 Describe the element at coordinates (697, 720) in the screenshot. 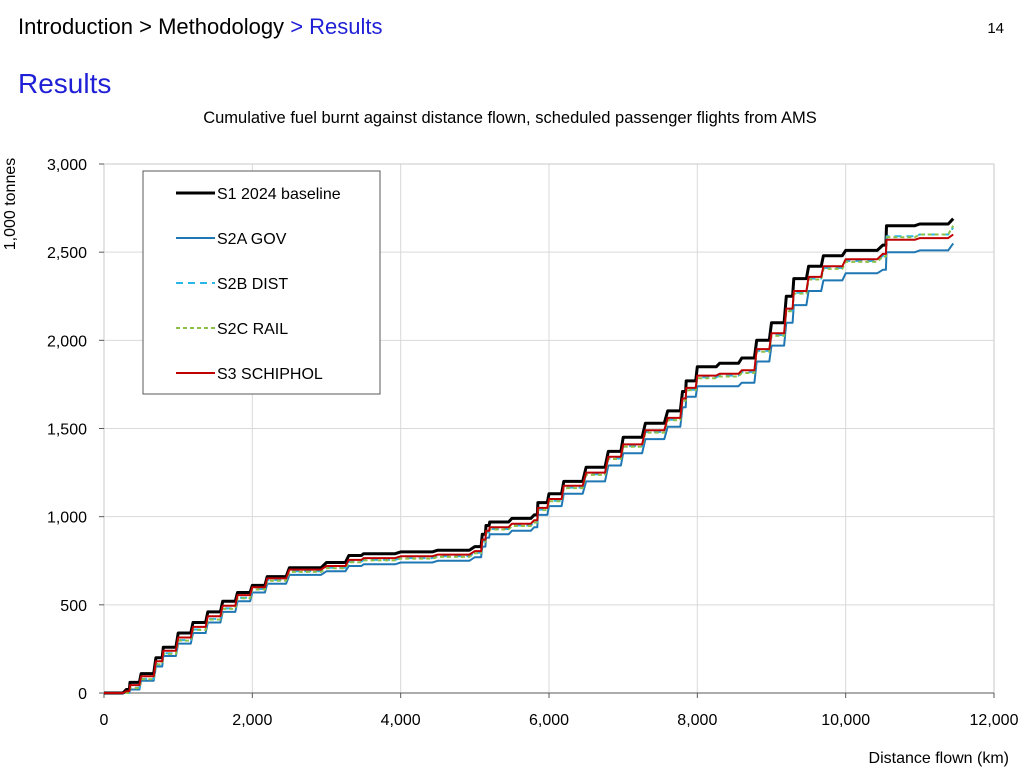

I see `x-tick-label: 8,000` at that location.